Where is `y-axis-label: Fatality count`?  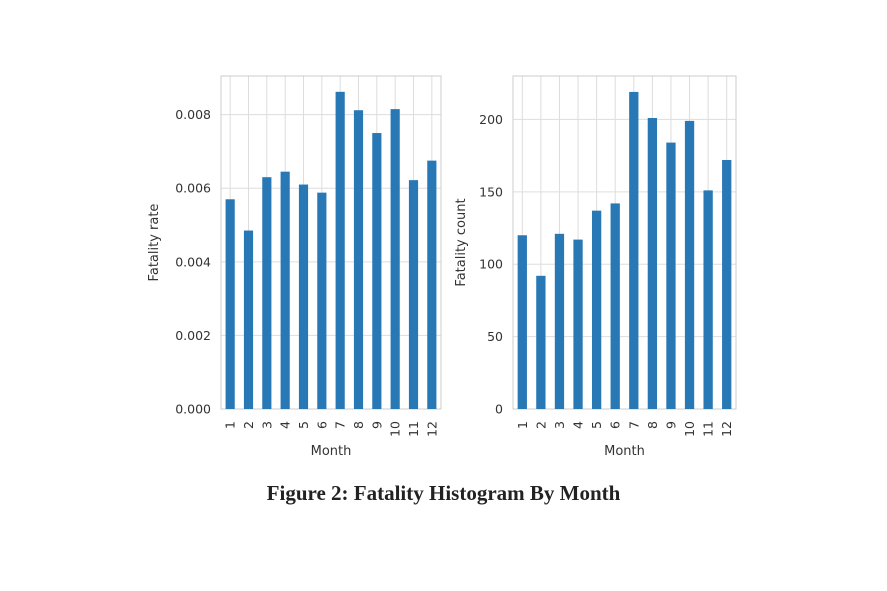
y-axis-label: Fatality count is located at coordinates (461, 242).